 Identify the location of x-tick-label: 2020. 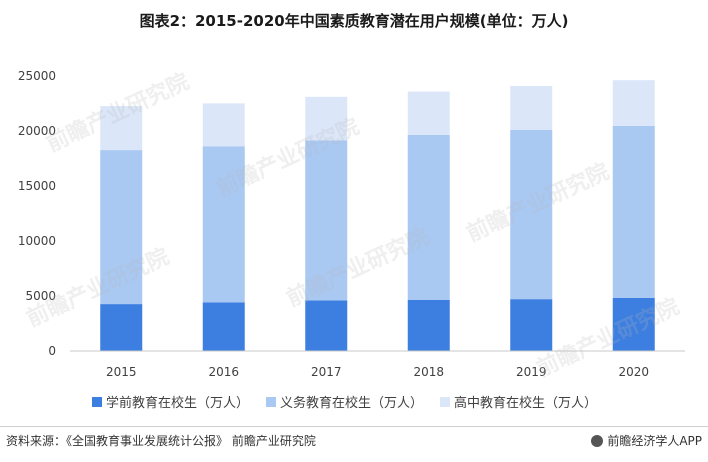
(633, 372).